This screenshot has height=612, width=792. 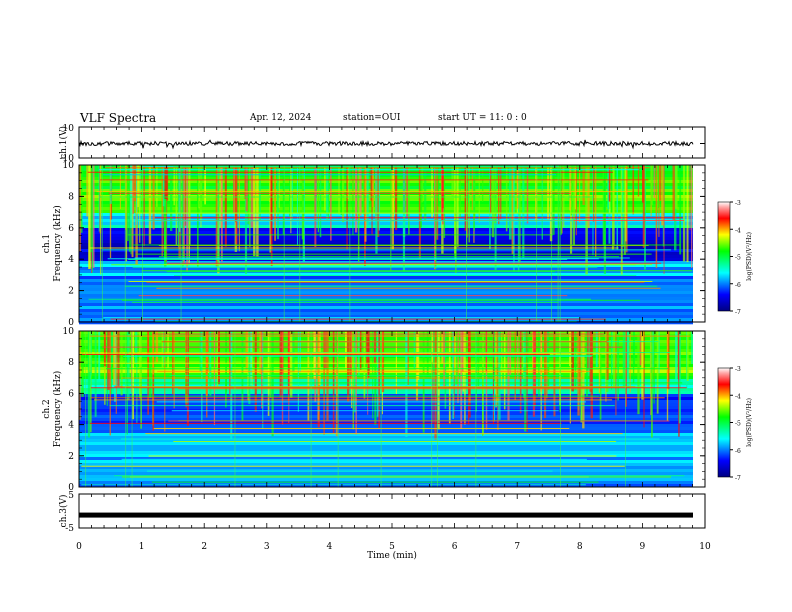 I want to click on x-tick-label: 4, so click(x=330, y=547).